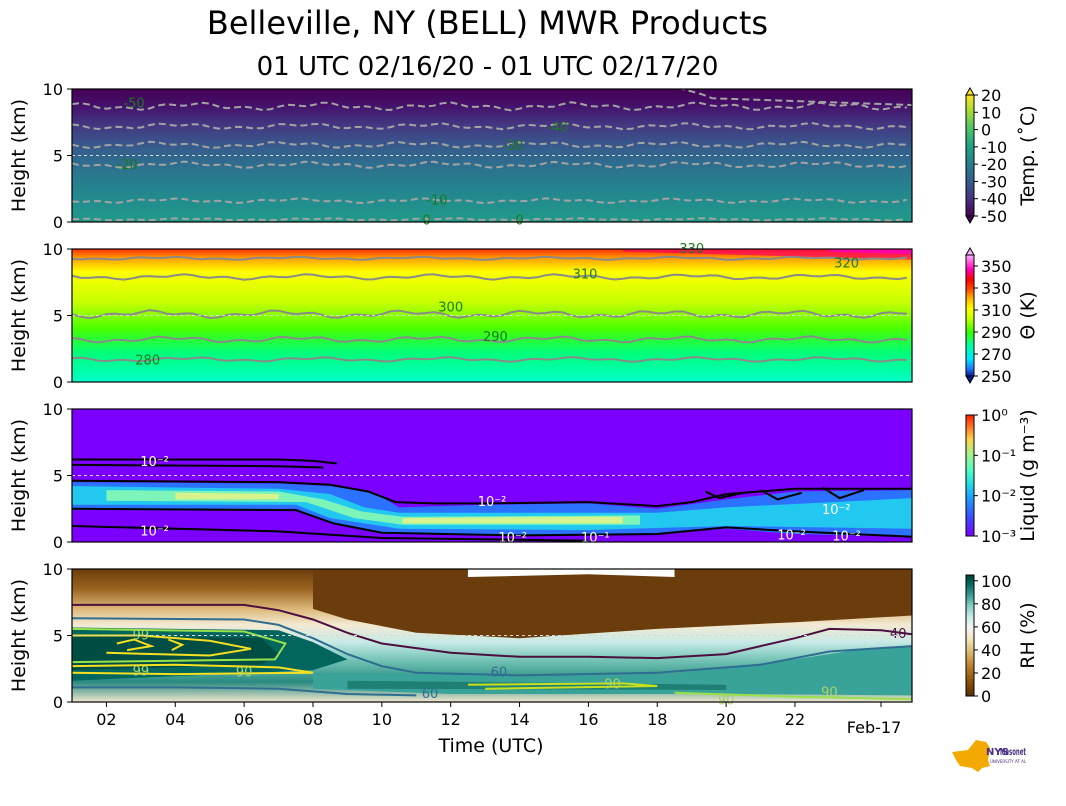  What do you see at coordinates (595, 538) in the screenshot?
I see `liquid-contour-label: 10⁻¹` at bounding box center [595, 538].